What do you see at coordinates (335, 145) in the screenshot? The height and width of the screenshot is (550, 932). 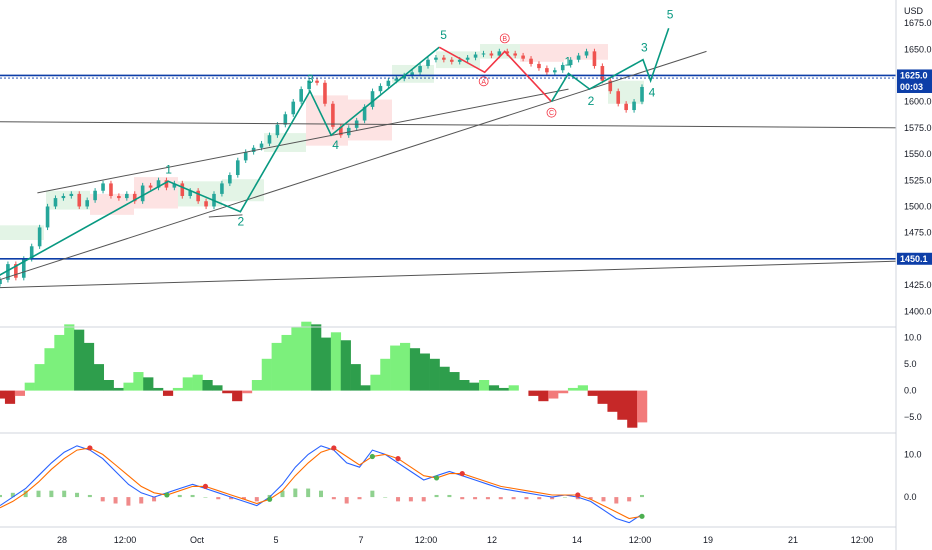 I see `wave-label: 4` at bounding box center [335, 145].